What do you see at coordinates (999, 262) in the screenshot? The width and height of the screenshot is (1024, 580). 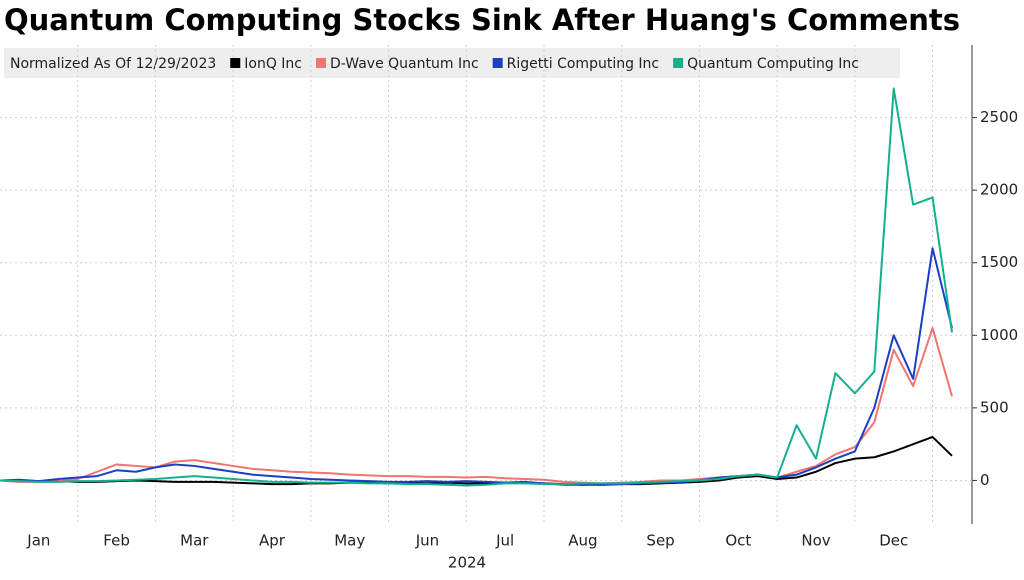 I see `y-tick-label: 1500` at bounding box center [999, 262].